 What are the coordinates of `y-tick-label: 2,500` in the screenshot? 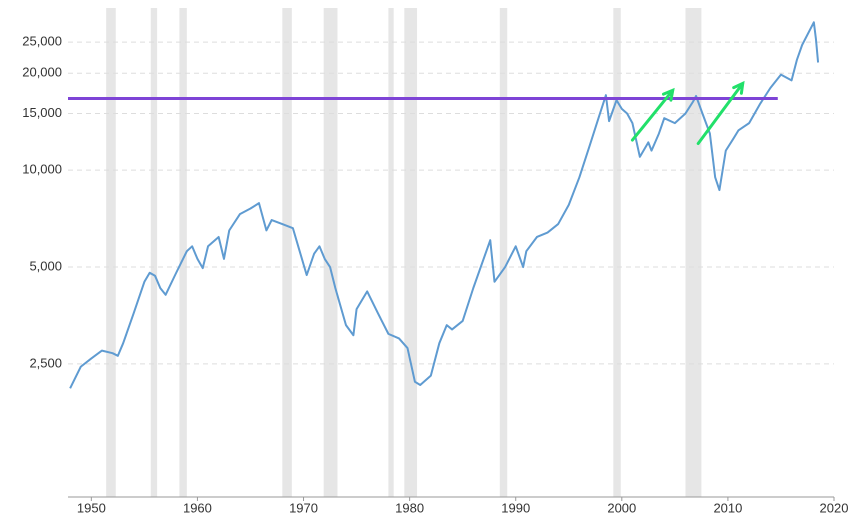 It's located at (45, 362).